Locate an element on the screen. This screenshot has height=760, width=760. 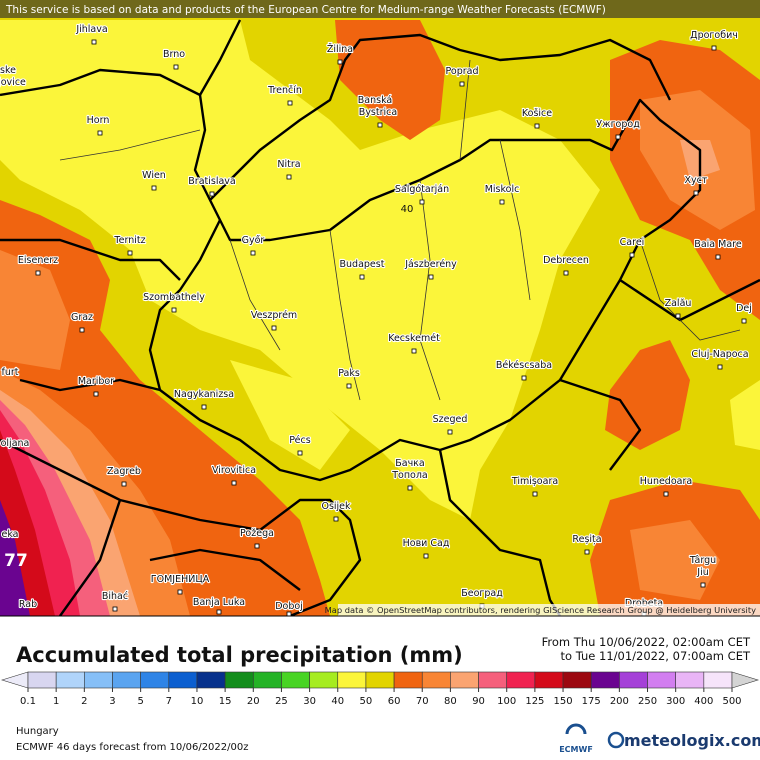
city-label: Győr is located at coordinates (253, 240).